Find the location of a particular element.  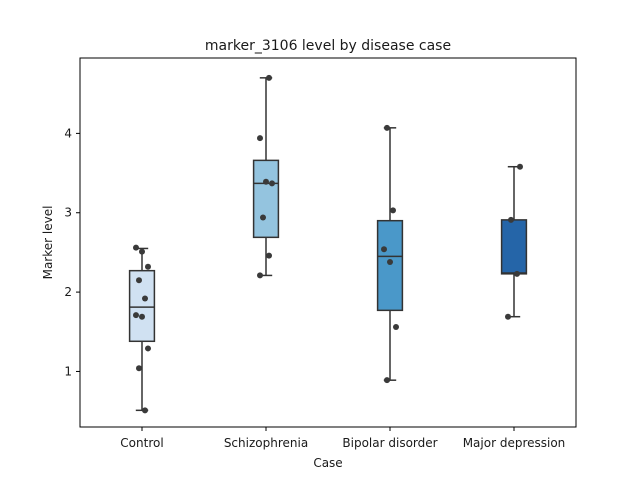

box-group-major-depression is located at coordinates (514, 241).